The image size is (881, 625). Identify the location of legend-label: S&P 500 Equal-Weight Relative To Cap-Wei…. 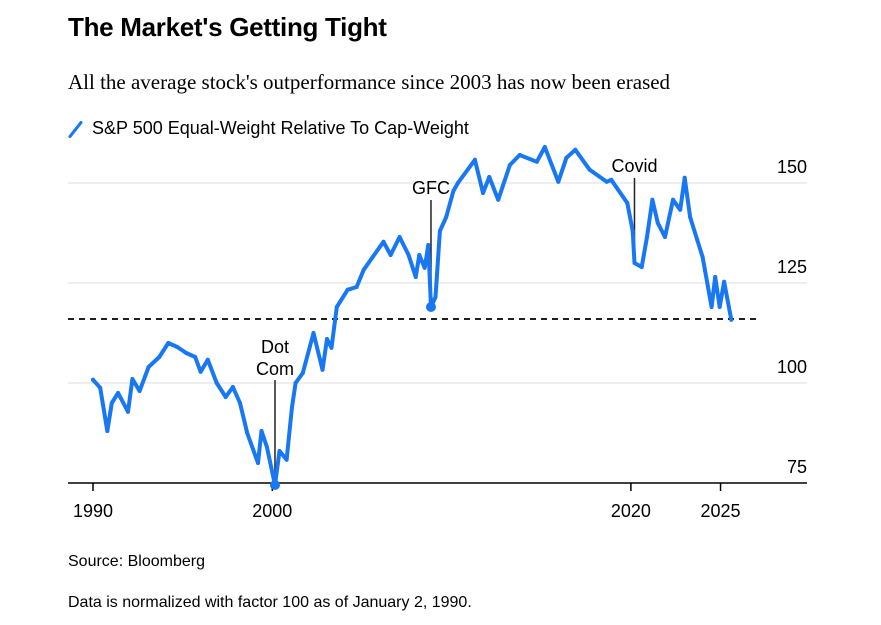
(280, 128).